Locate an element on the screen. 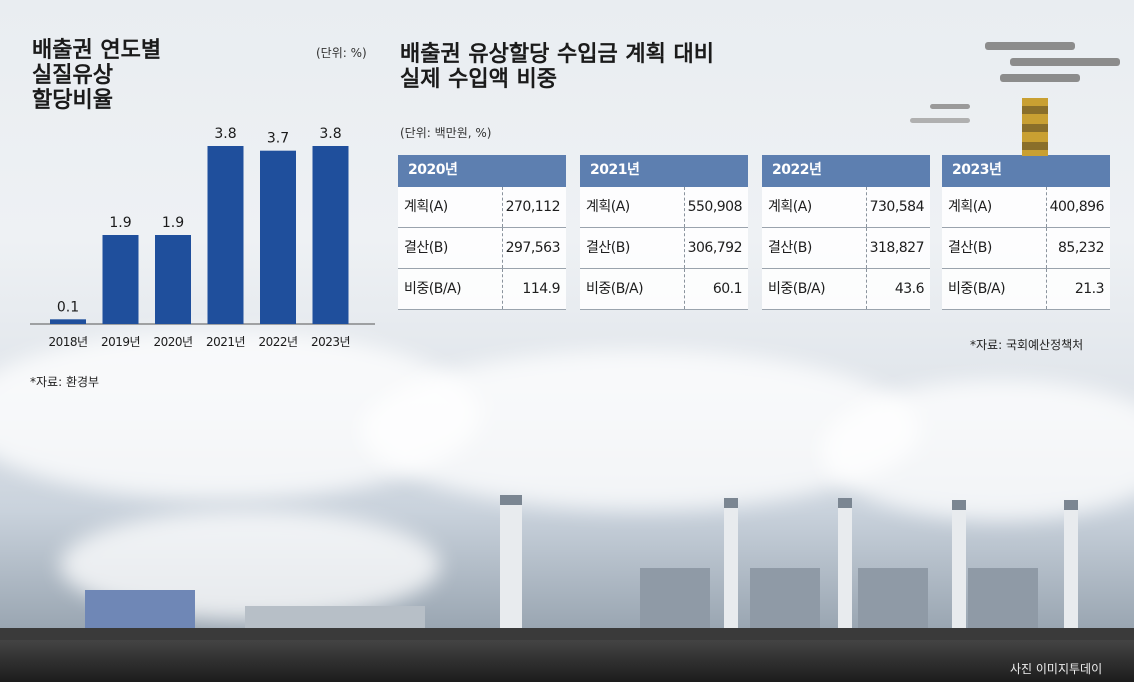 The width and height of the screenshot is (1134, 682). bar-2023년 is located at coordinates (330, 235).